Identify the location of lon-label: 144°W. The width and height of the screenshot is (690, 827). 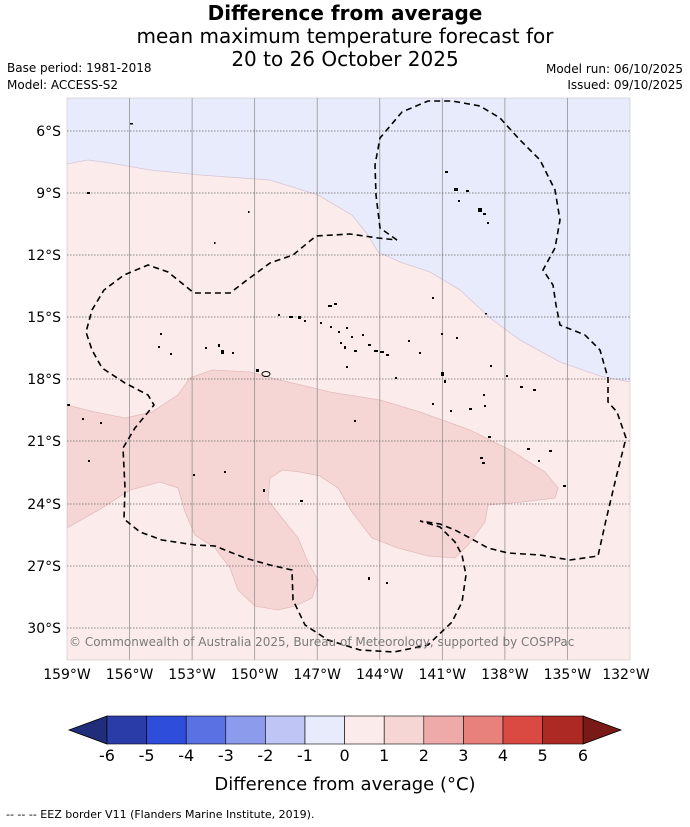
(380, 675).